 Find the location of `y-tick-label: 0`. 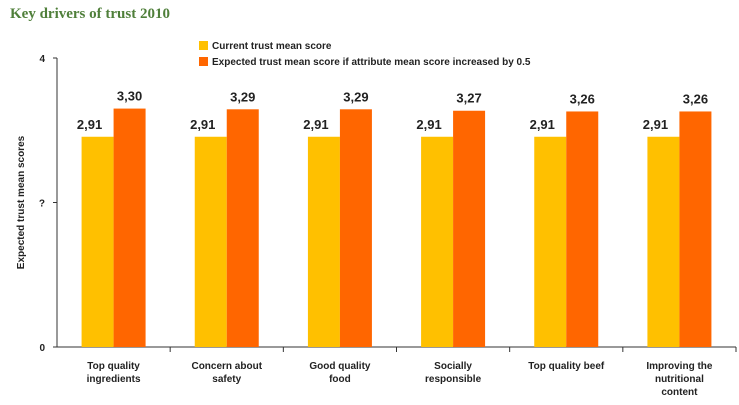

y-tick-label: 0 is located at coordinates (42, 348).